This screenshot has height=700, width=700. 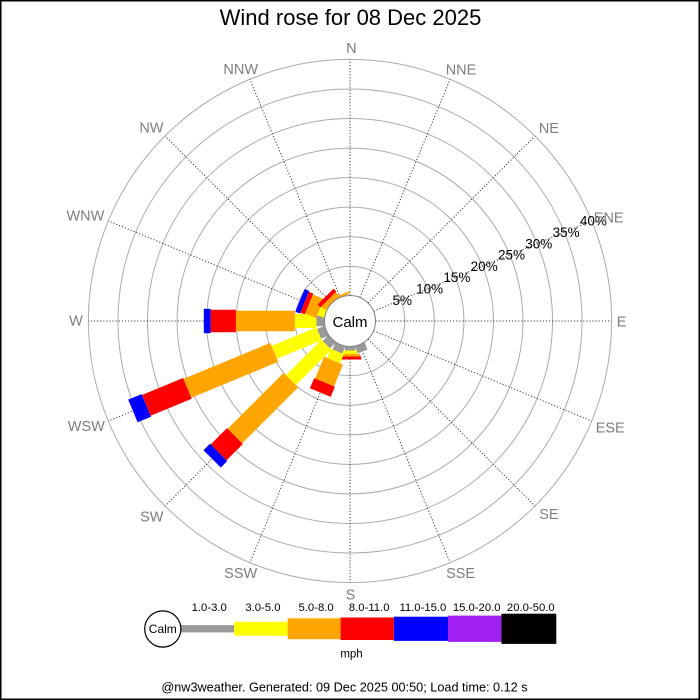 What do you see at coordinates (76, 322) in the screenshot?
I see `svg-text: W` at bounding box center [76, 322].